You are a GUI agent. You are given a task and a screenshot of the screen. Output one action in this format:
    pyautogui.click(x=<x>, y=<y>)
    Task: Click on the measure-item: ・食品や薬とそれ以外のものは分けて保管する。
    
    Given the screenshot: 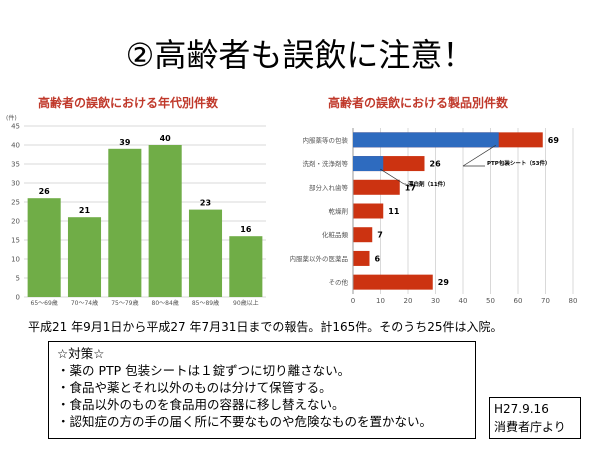 What is the action you would take?
    pyautogui.click(x=194, y=387)
    